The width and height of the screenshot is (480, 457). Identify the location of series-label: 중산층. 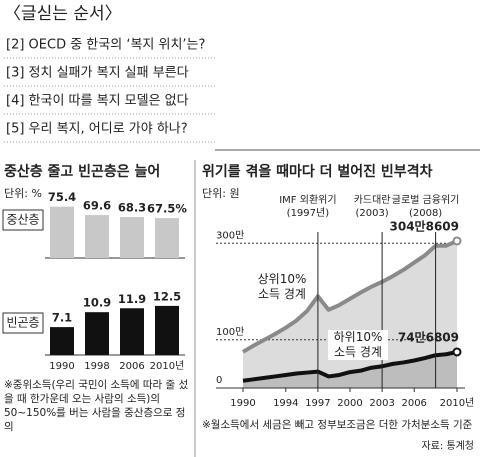
(22, 220).